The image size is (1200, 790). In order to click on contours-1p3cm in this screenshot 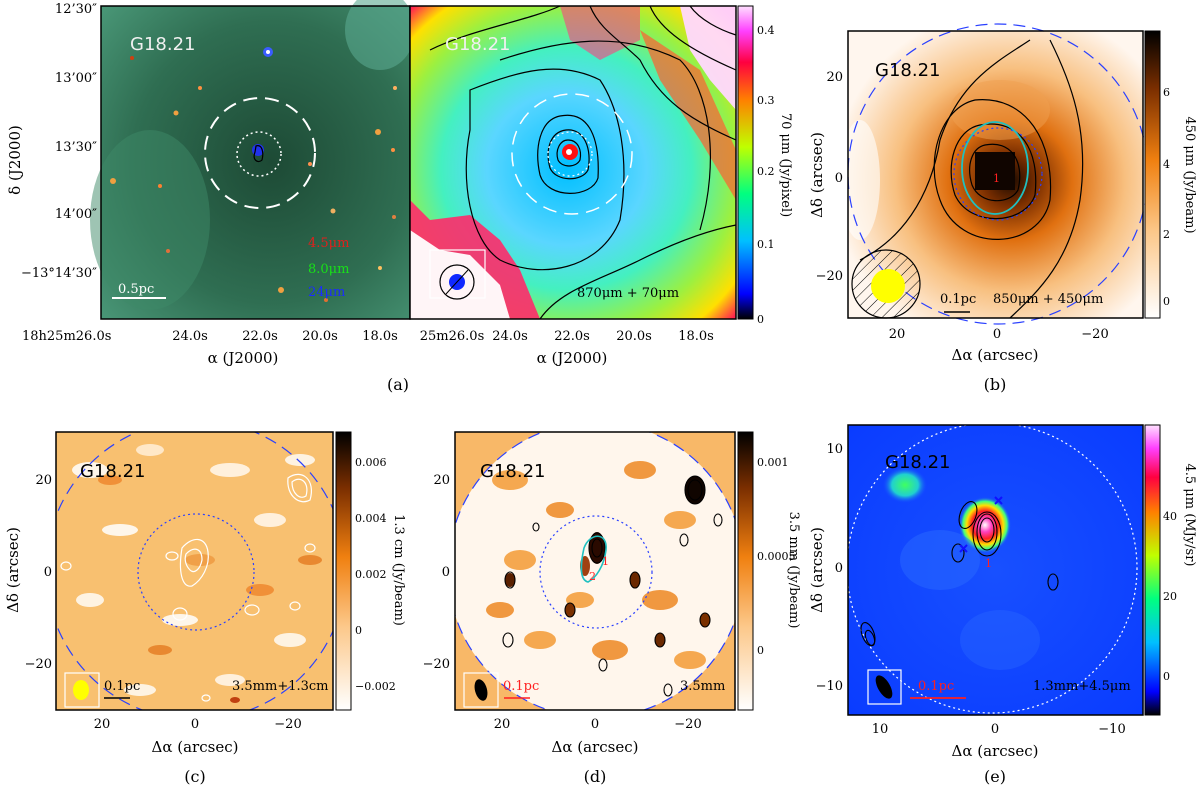, I will do `click(188, 587)`.